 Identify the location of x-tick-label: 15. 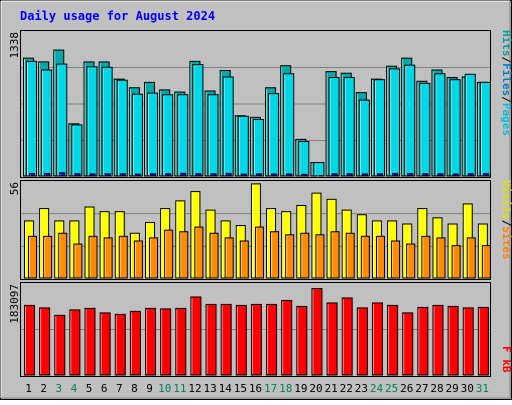
(240, 388).